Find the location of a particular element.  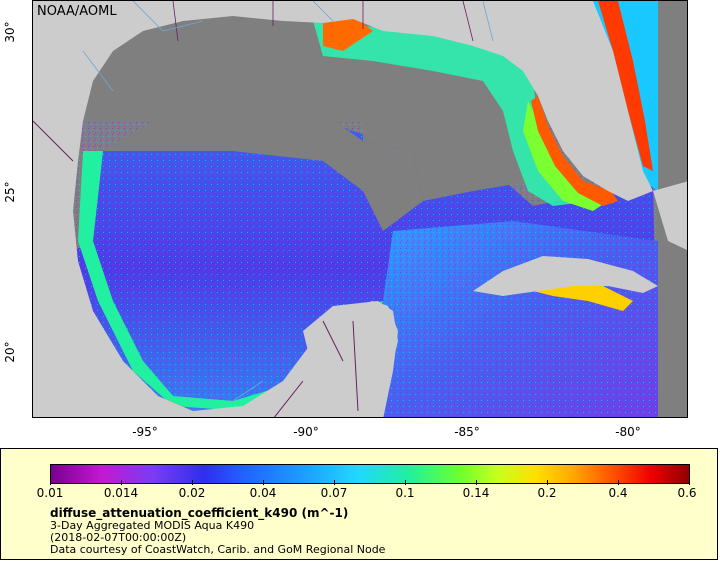

land-bahamas is located at coordinates (670, 216).